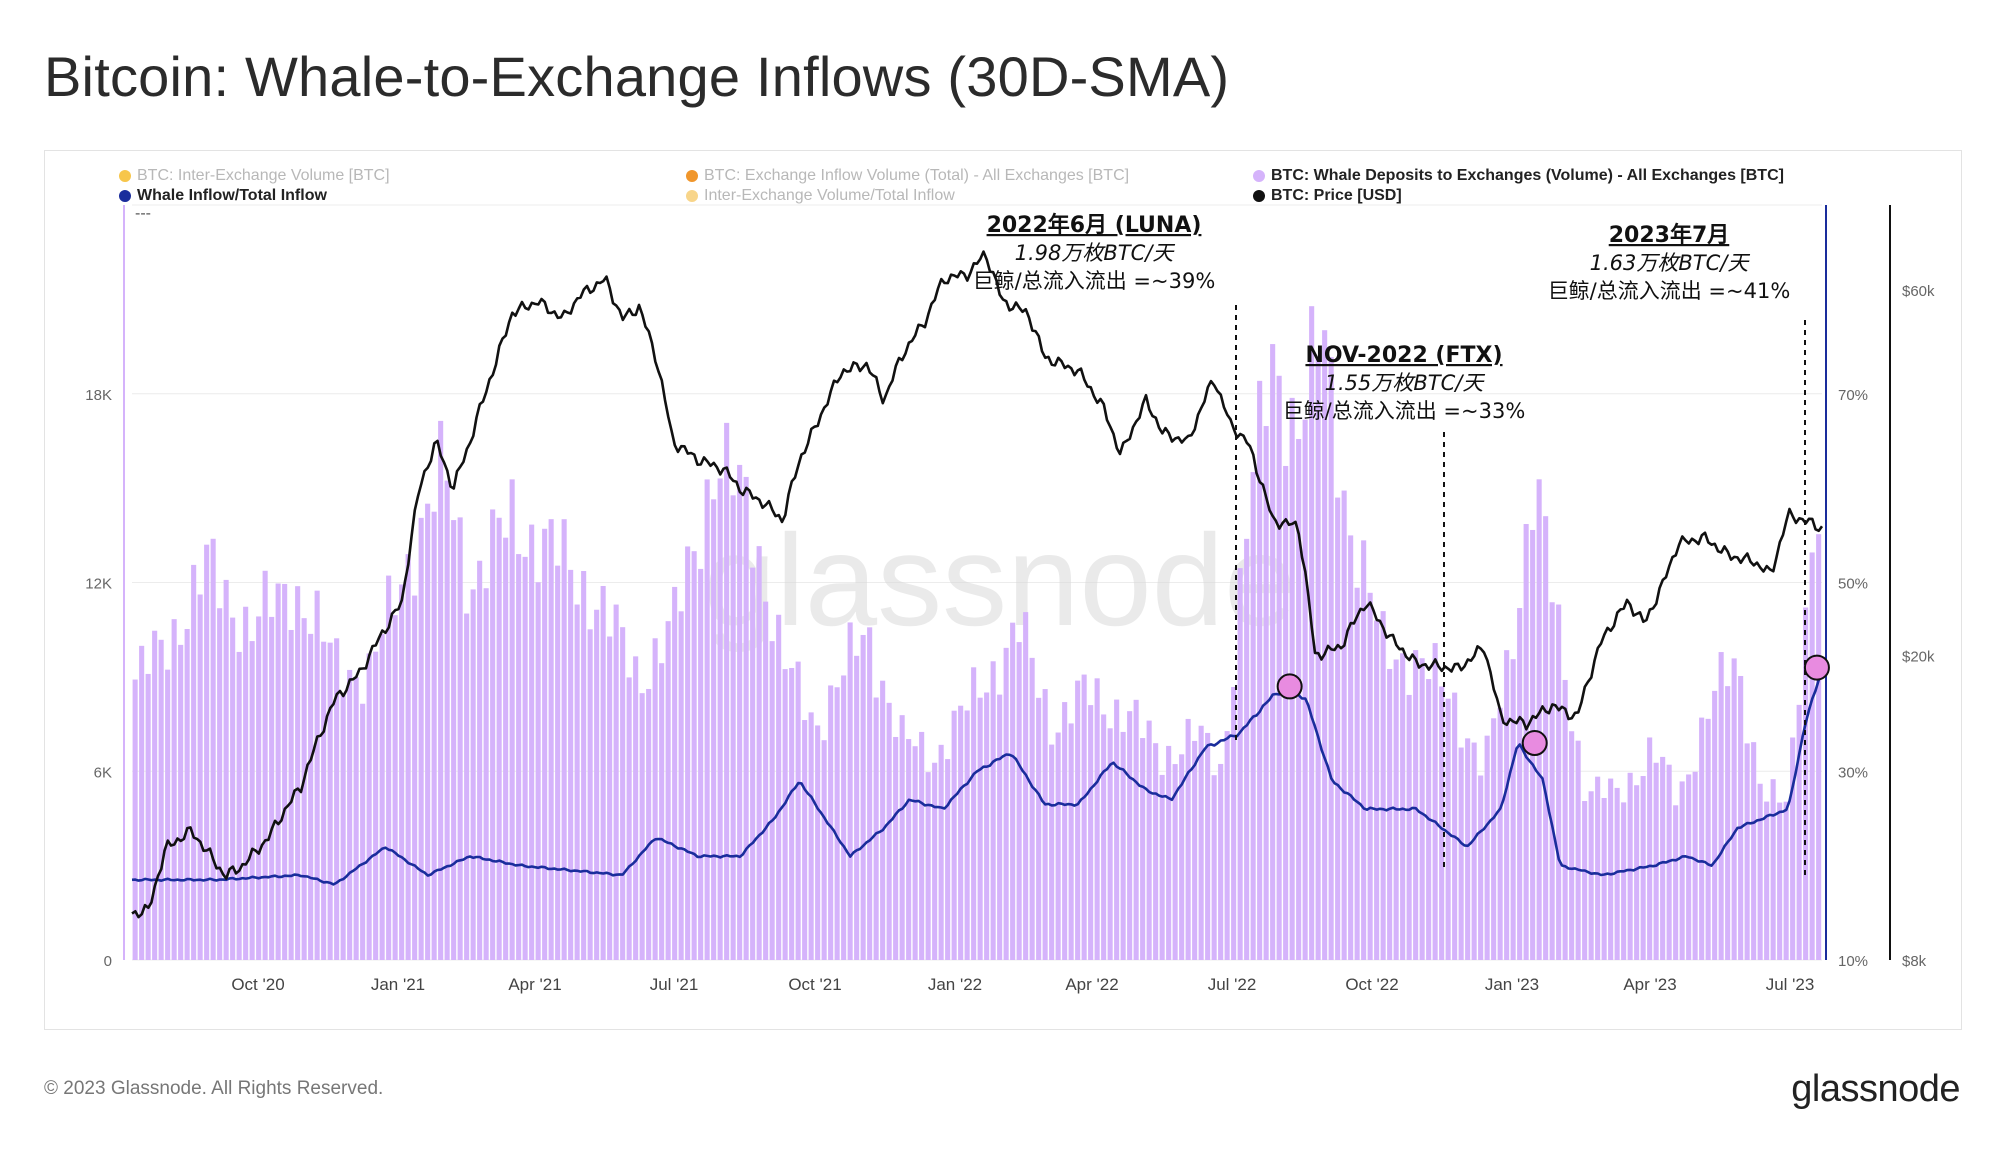  I want to click on annotation-line-2: 巨鲸/总流入流出 =~33%, so click(1404, 411).